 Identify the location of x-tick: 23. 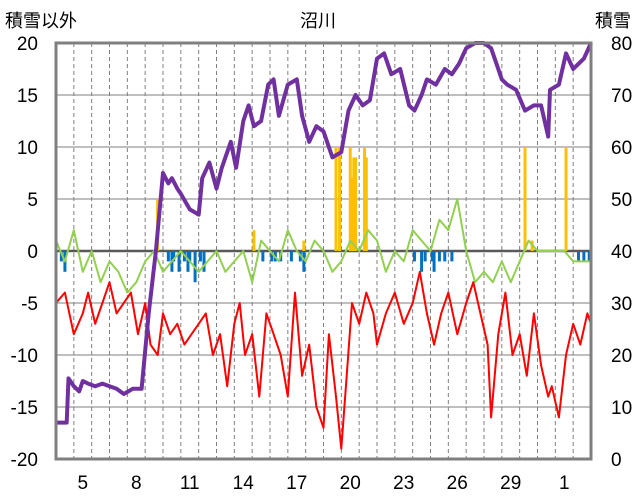
(403, 483).